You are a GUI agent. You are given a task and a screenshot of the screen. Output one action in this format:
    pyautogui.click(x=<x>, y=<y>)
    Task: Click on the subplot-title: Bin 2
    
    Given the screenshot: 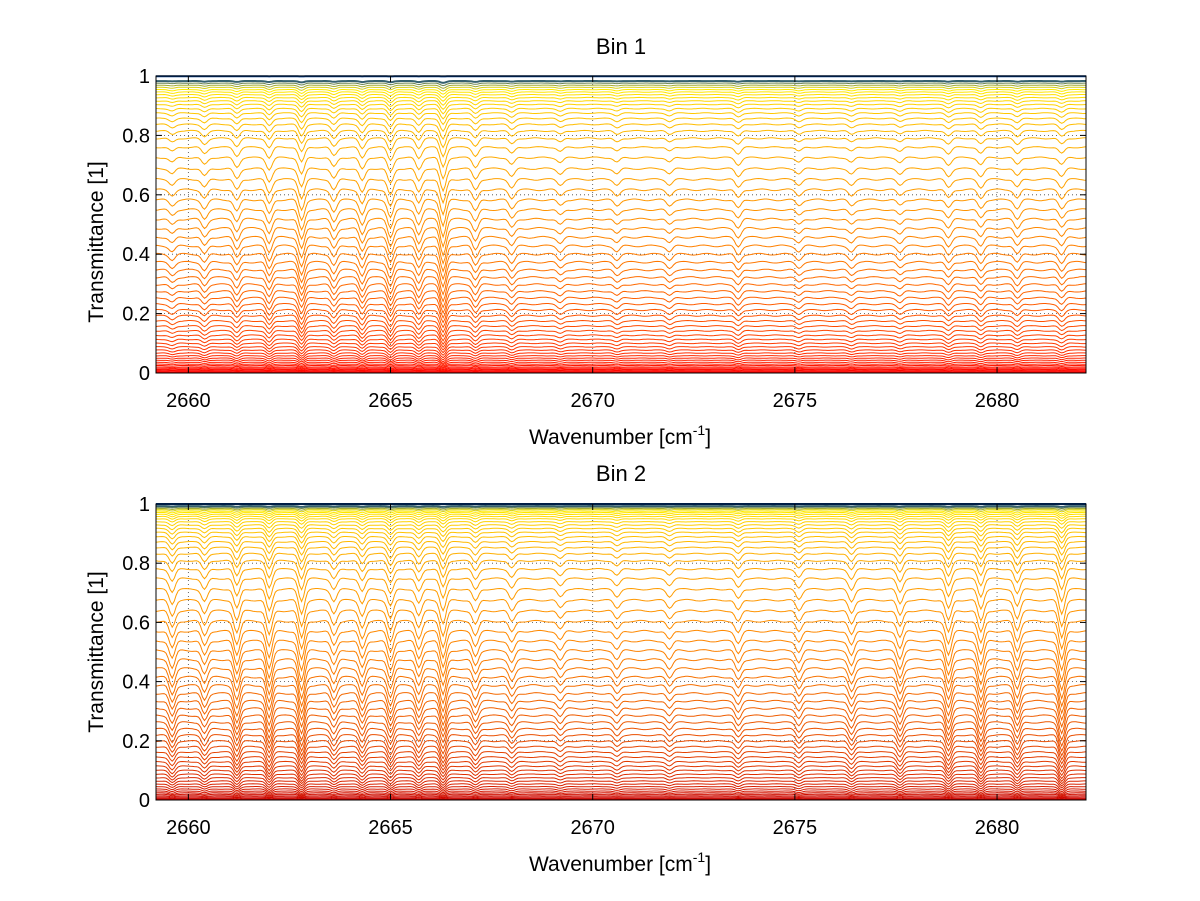 What is the action you would take?
    pyautogui.click(x=621, y=473)
    